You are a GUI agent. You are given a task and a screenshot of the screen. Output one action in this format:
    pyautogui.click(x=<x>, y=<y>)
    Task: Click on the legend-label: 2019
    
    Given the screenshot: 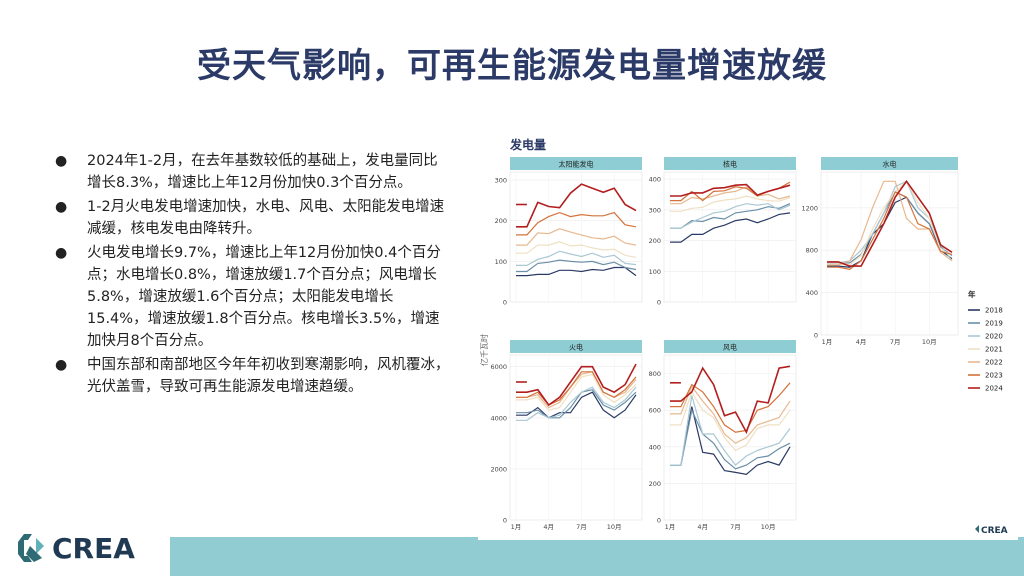 What is the action you would take?
    pyautogui.click(x=994, y=324)
    